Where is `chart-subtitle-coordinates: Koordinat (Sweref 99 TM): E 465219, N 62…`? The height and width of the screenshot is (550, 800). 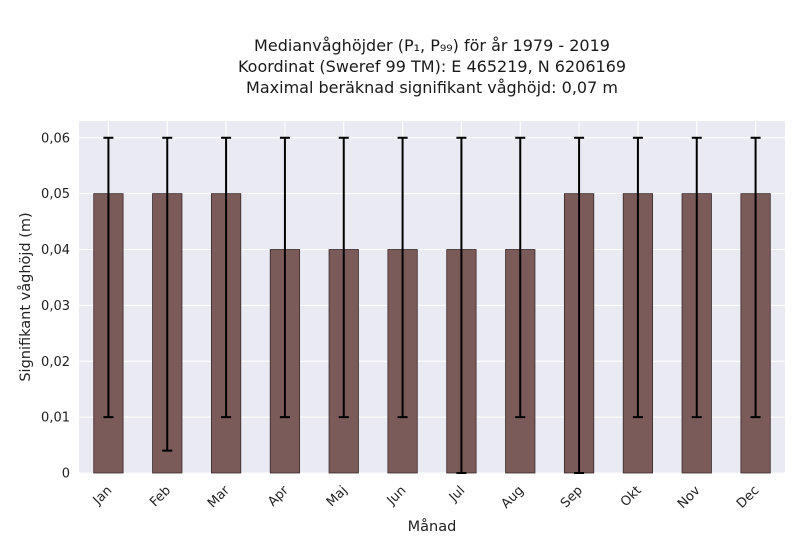 chart-subtitle-coordinates: Koordinat (Sweref 99 TM): E 465219, N 62… is located at coordinates (432, 66).